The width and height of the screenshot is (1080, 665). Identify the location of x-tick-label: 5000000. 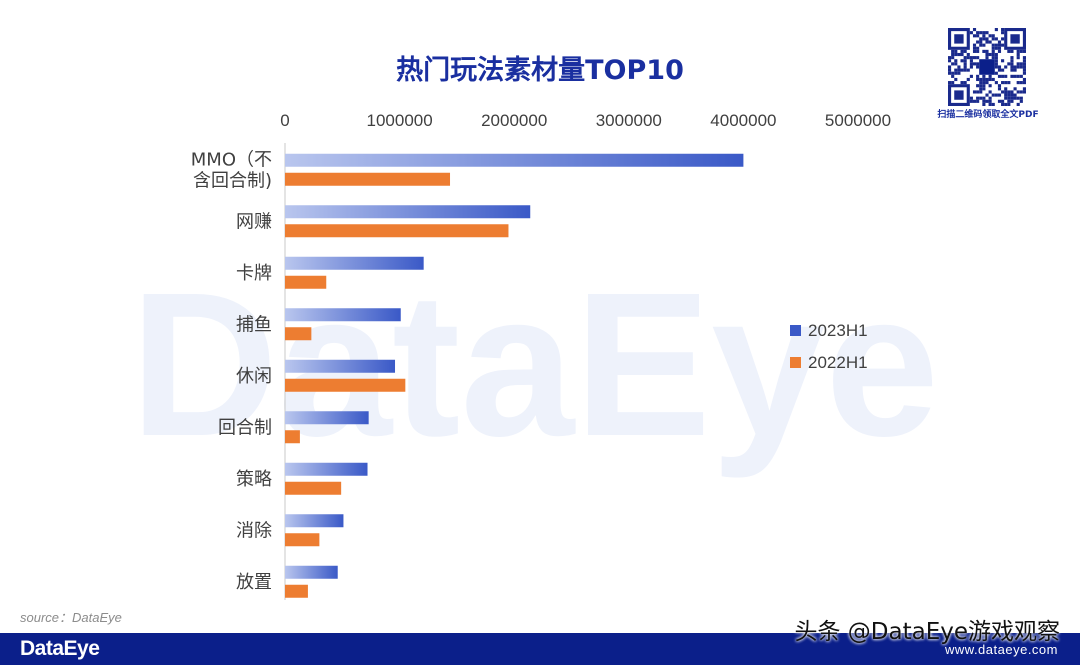
(858, 120).